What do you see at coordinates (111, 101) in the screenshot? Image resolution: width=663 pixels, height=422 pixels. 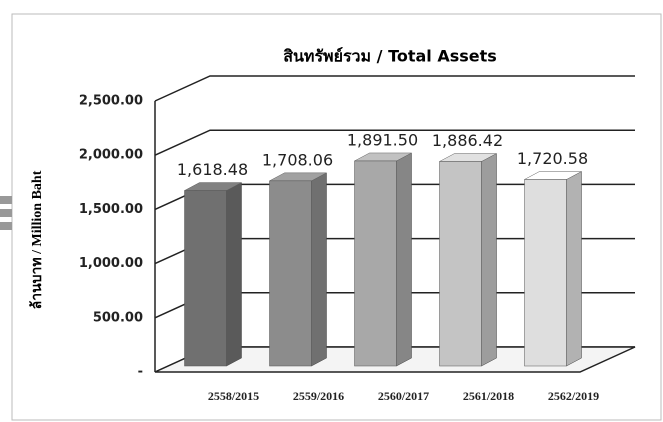 I see `y-tick-label: 2,500.00` at bounding box center [111, 101].